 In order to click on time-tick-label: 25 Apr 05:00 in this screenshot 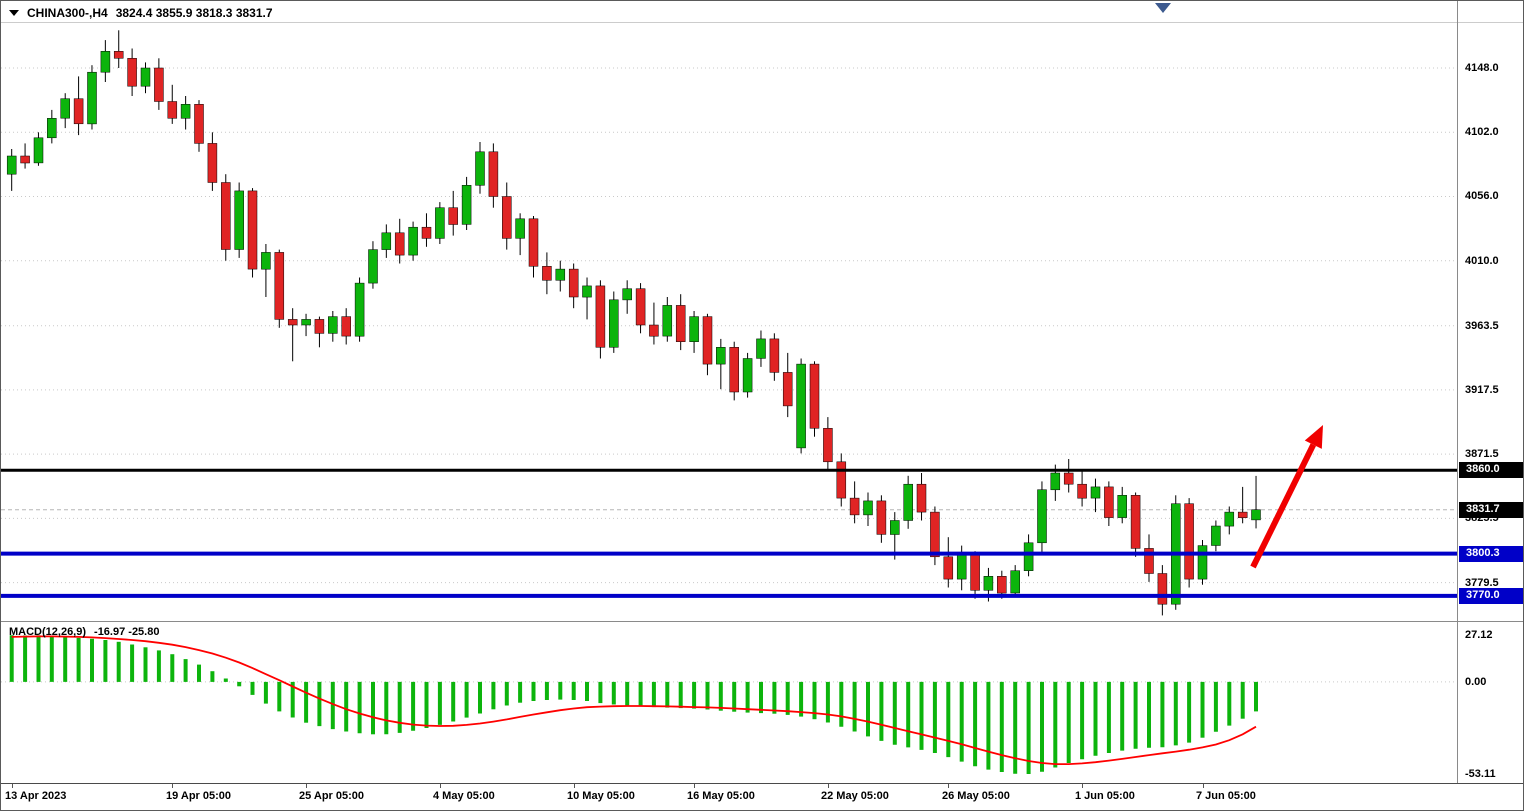, I will do `click(332, 796)`.